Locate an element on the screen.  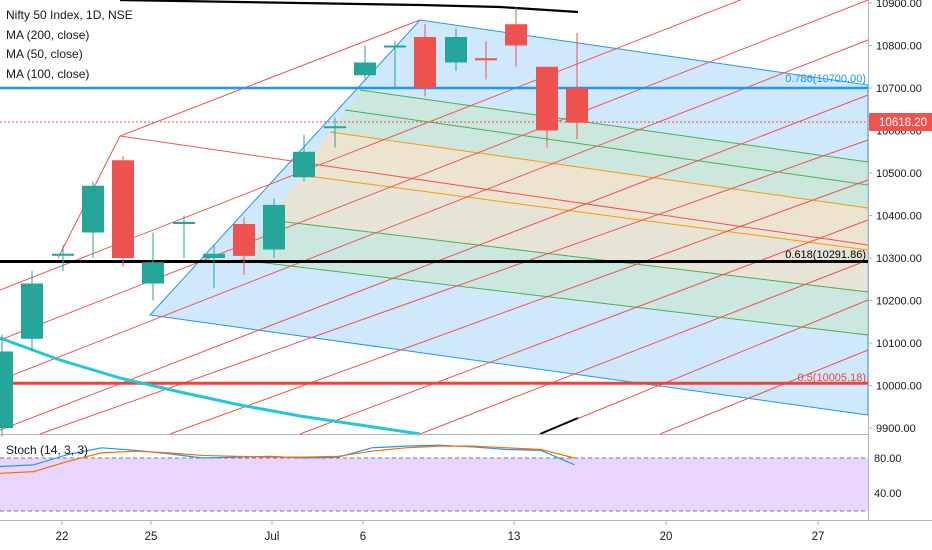
legend-ma100: MA (100, close) is located at coordinates (48, 73).